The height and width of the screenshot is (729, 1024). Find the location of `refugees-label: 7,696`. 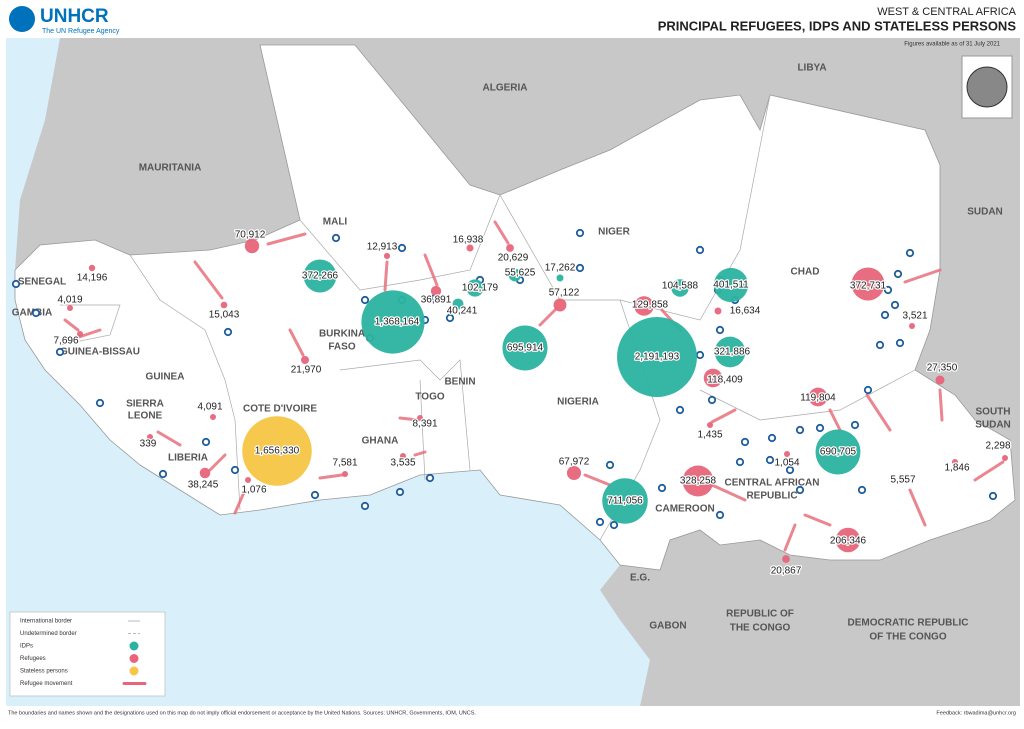

refugees-label: 7,696 is located at coordinates (65, 341).